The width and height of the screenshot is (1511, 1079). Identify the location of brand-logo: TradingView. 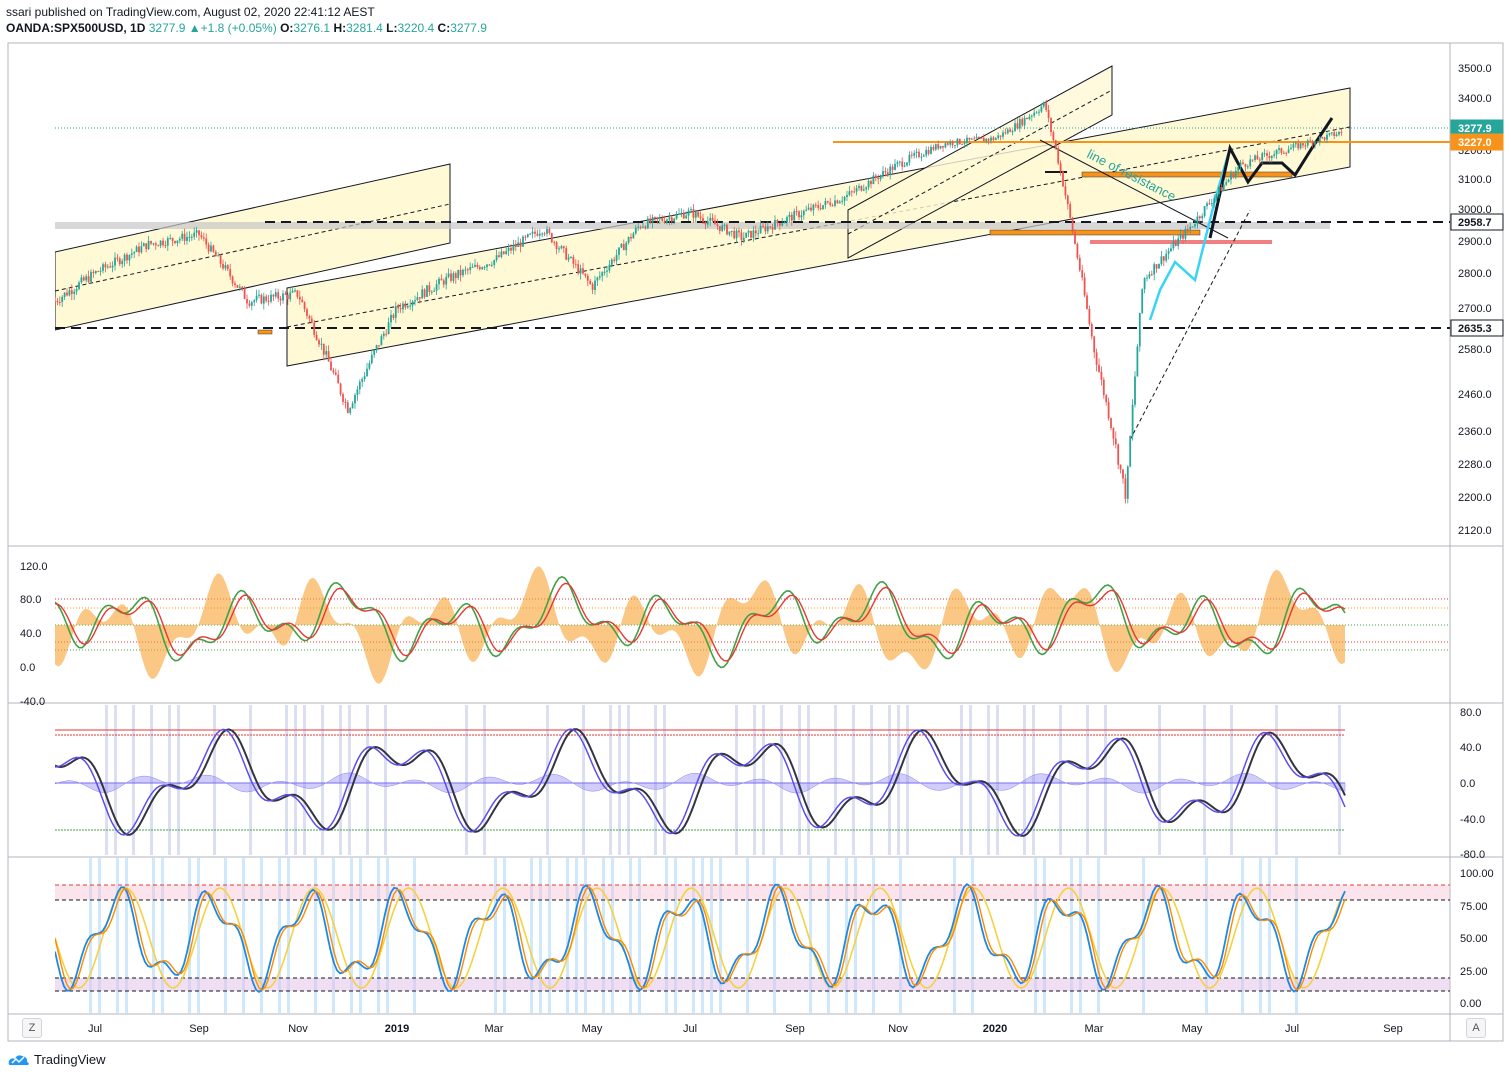
(57, 1059).